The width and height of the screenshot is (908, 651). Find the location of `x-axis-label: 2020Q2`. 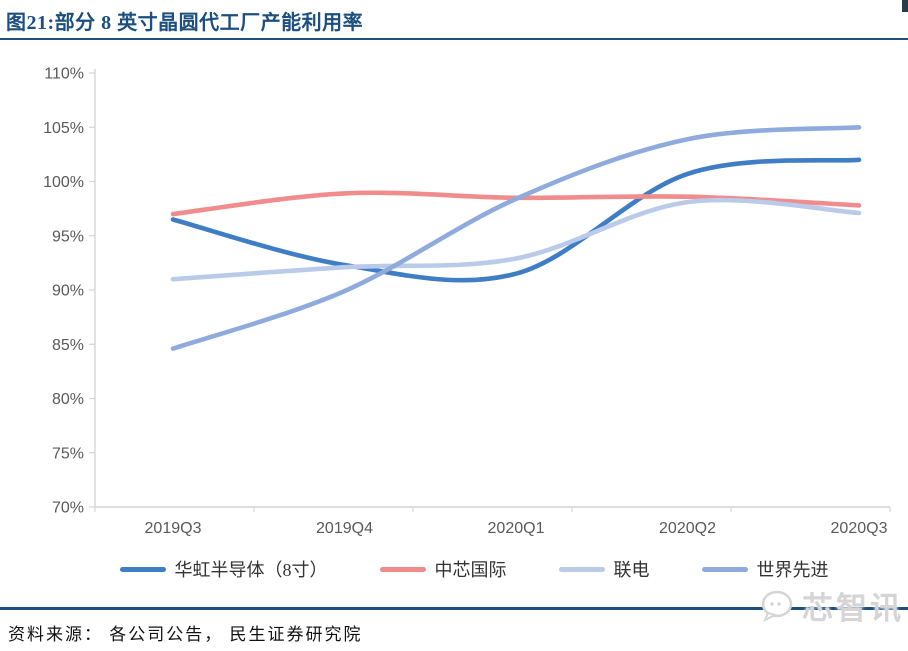

x-axis-label: 2020Q2 is located at coordinates (687, 528).